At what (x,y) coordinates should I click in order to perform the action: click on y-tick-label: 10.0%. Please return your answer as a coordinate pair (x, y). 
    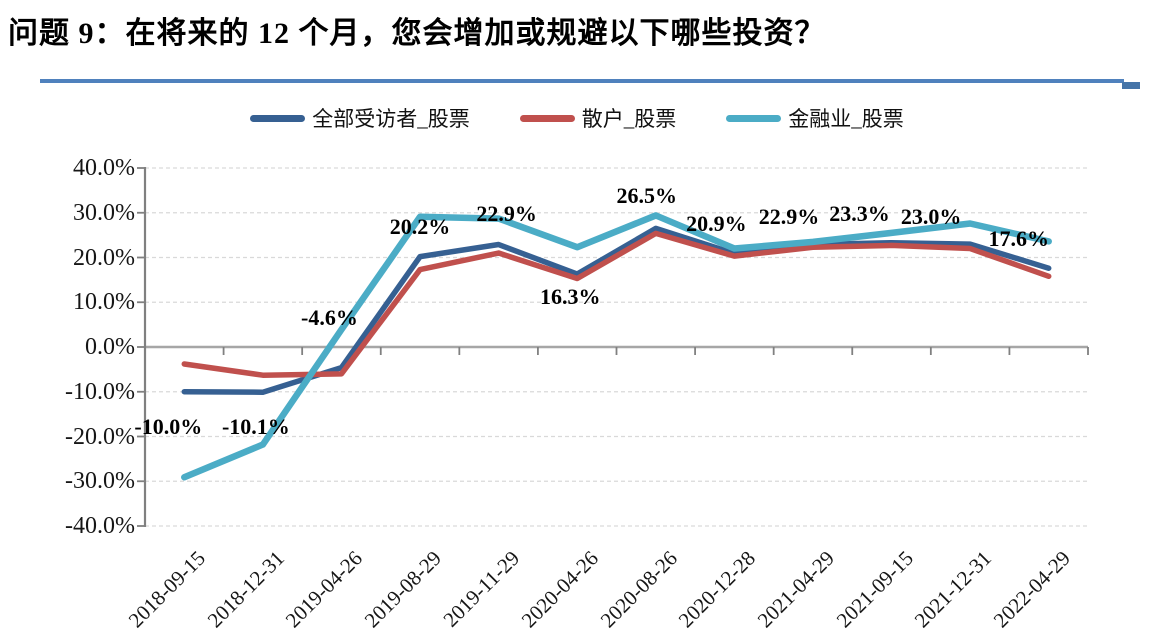
    Looking at the image, I should click on (104, 302).